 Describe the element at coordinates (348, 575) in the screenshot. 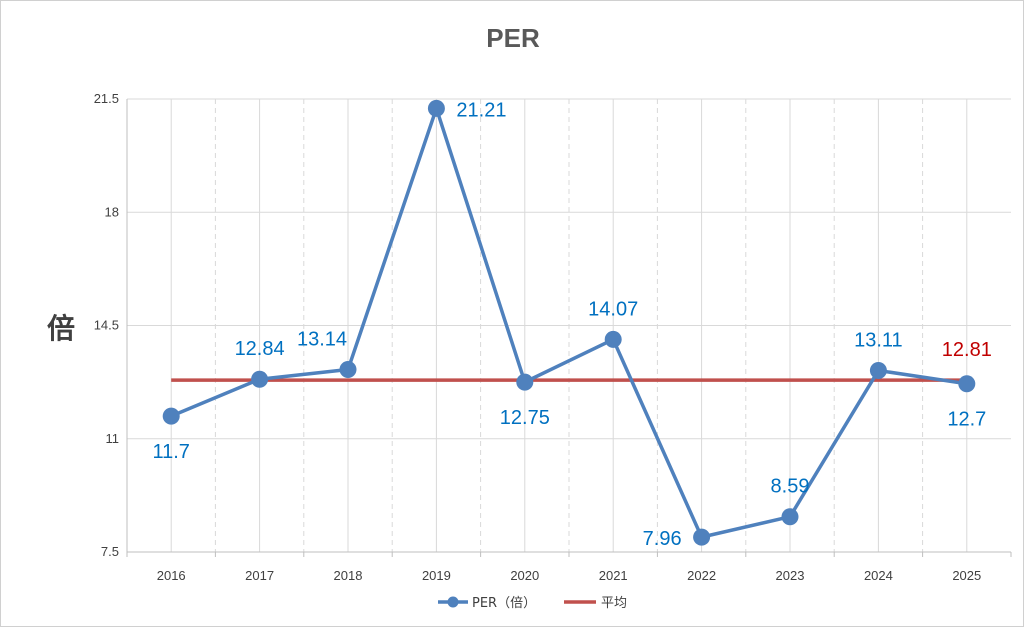

I see `x-tick-label: 2018` at that location.